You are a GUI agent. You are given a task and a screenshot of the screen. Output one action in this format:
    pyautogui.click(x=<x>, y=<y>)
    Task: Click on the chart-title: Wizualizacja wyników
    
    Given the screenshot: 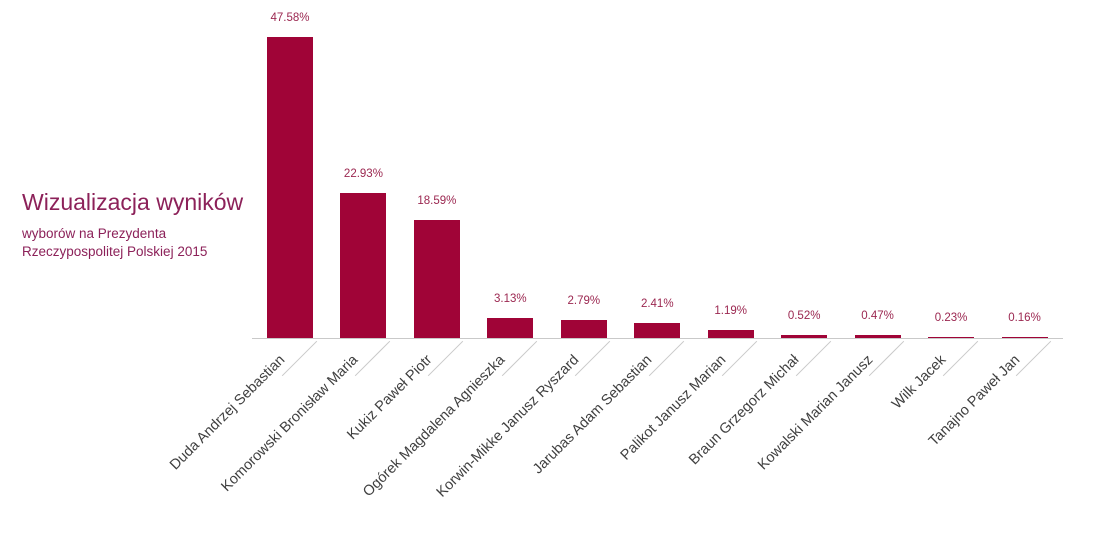 What is the action you would take?
    pyautogui.click(x=133, y=202)
    